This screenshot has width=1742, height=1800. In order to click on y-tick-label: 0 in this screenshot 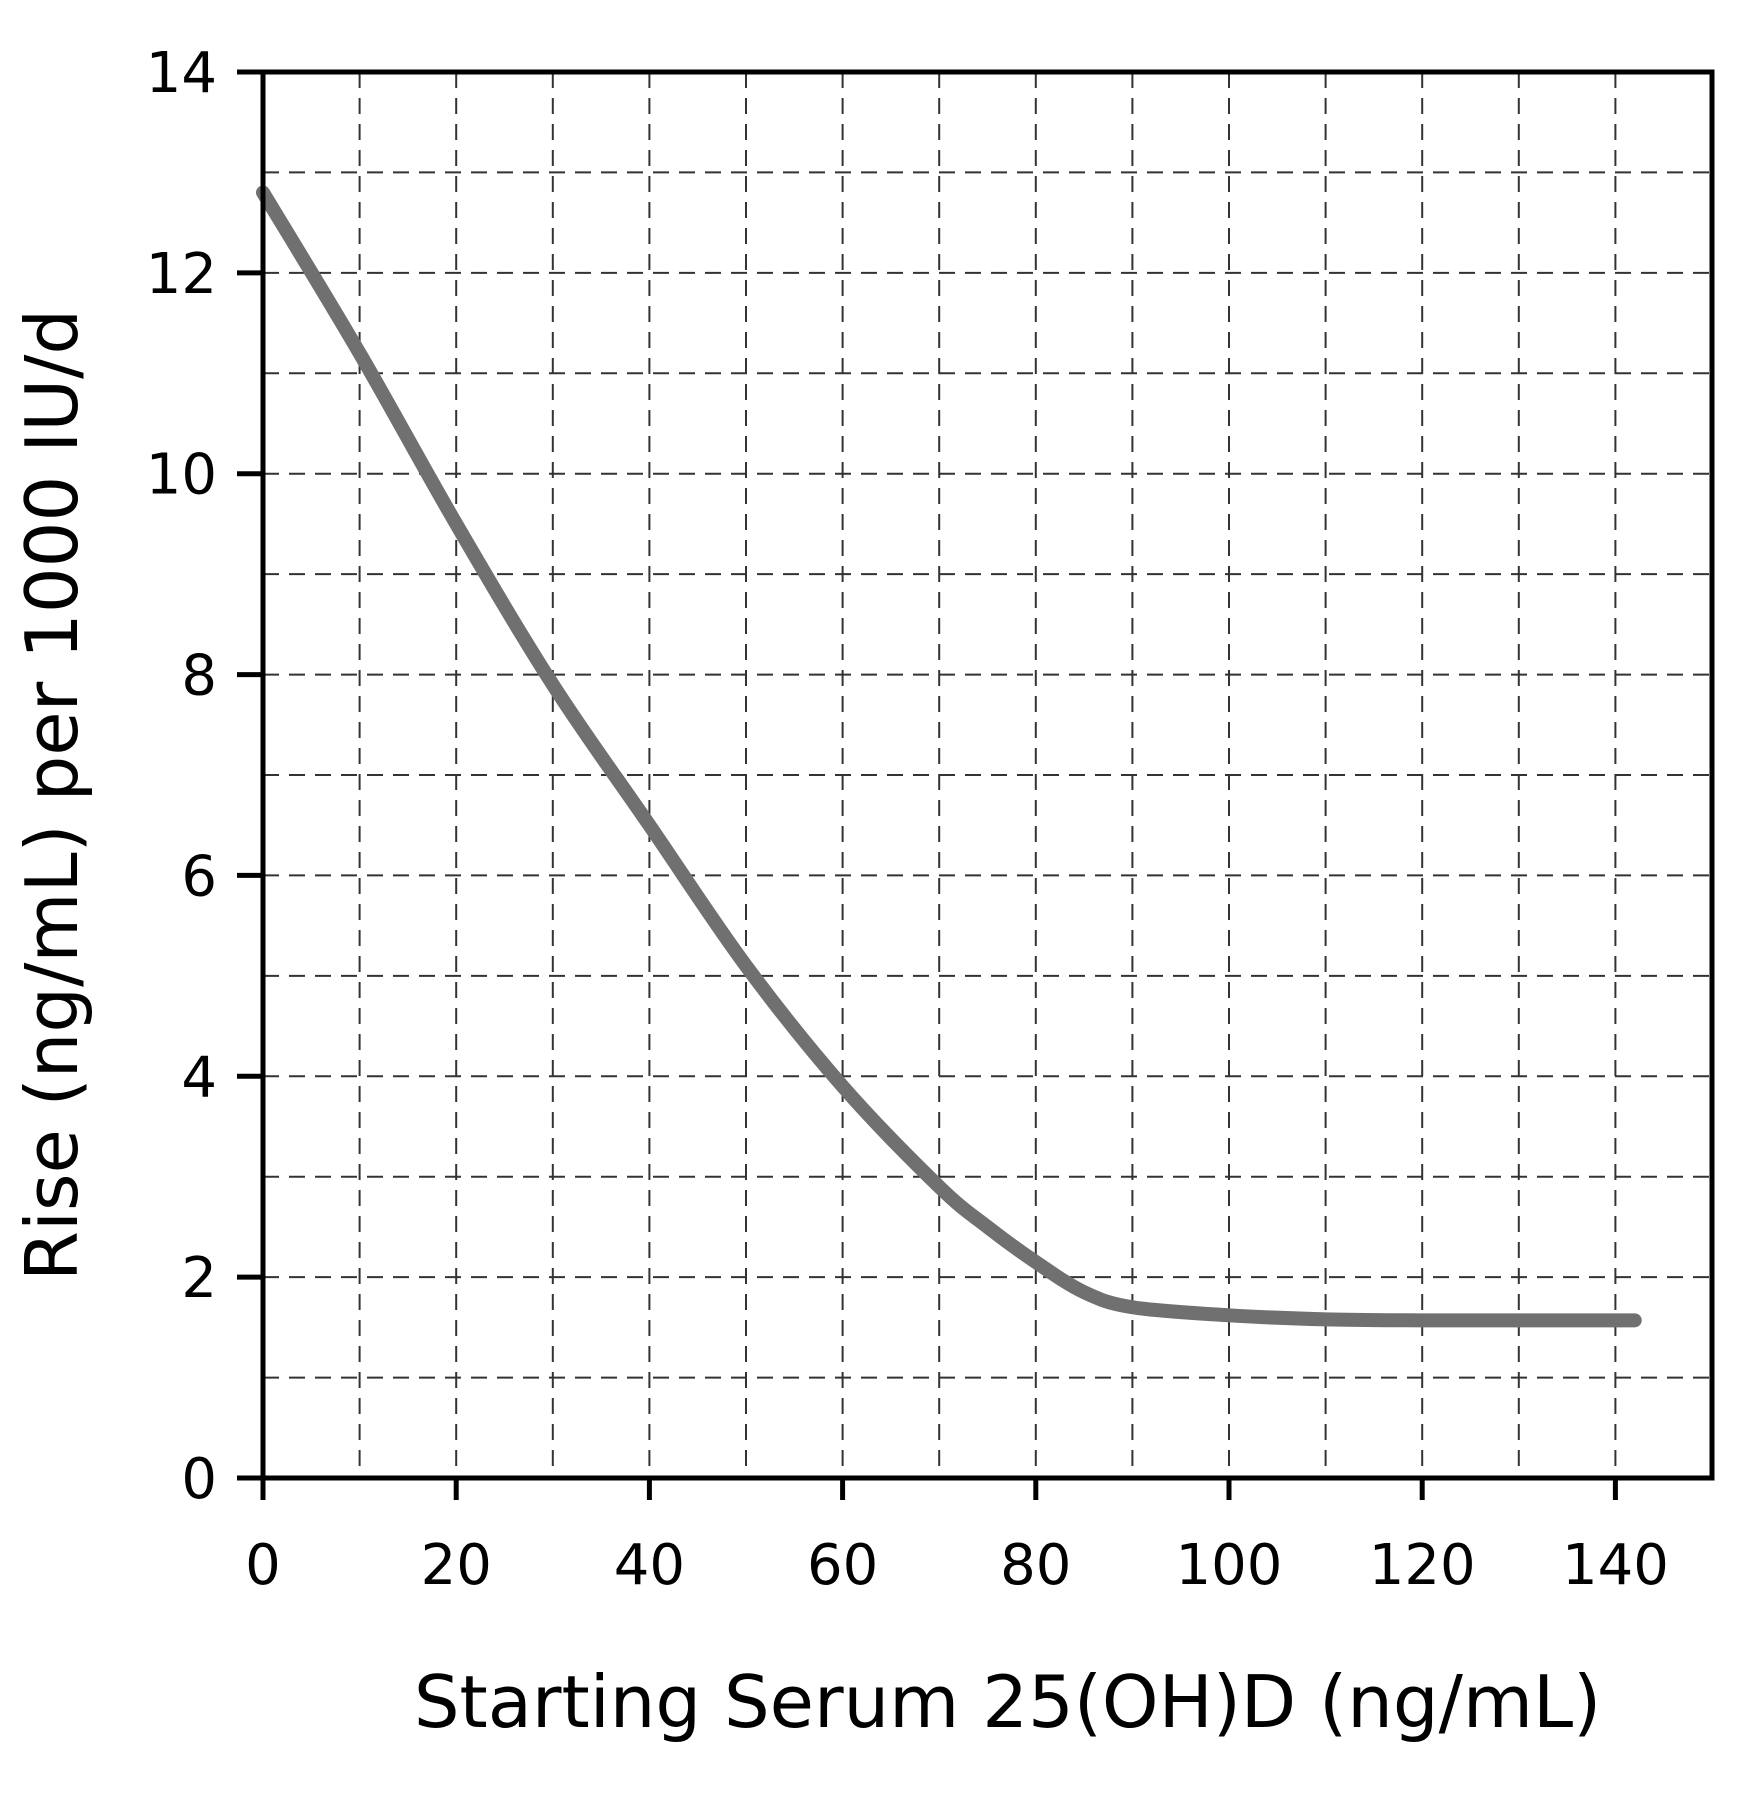, I will do `click(199, 1479)`.